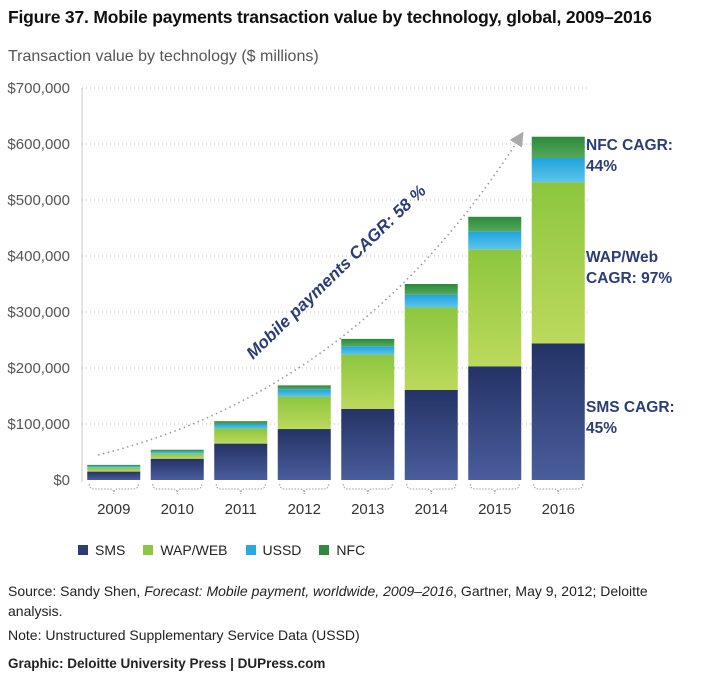  I want to click on x-tick-label: 2014, so click(431, 509).